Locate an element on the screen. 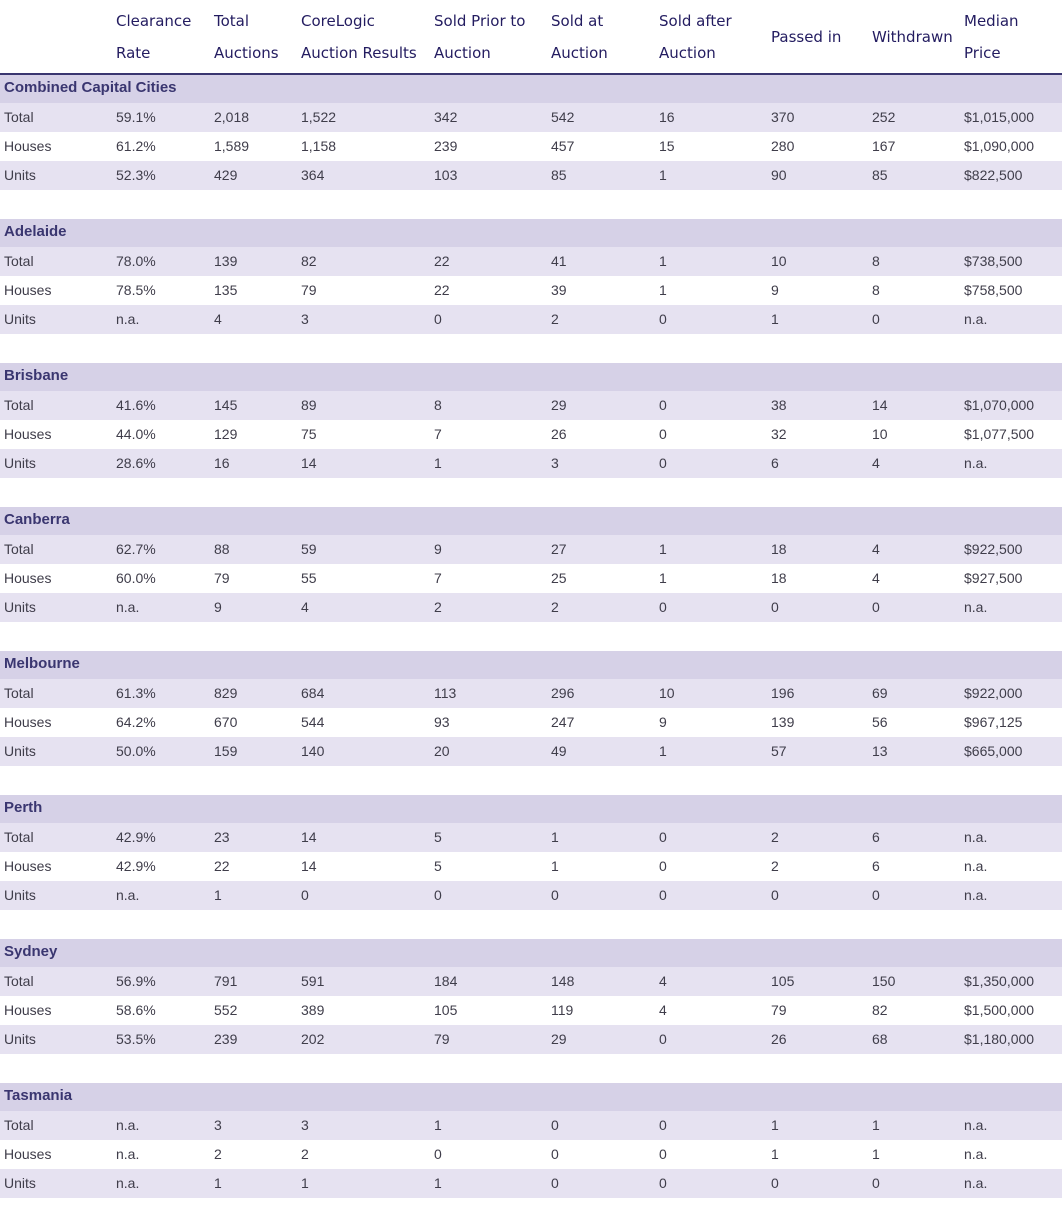  table-cell: 150 is located at coordinates (884, 981).